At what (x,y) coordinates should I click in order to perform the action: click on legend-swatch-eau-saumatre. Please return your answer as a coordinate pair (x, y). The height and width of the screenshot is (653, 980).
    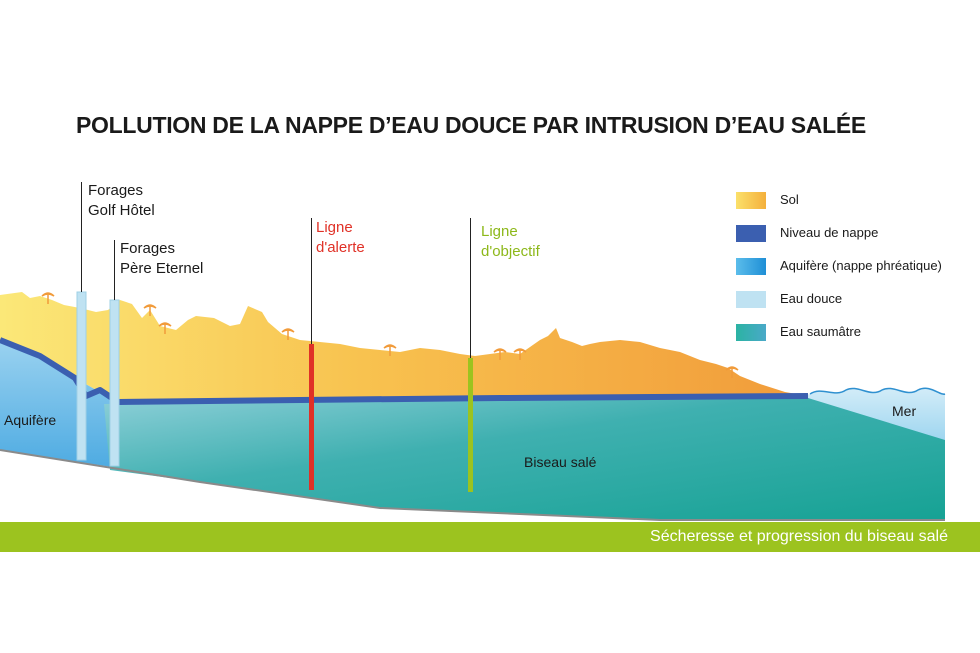
    Looking at the image, I should click on (751, 332).